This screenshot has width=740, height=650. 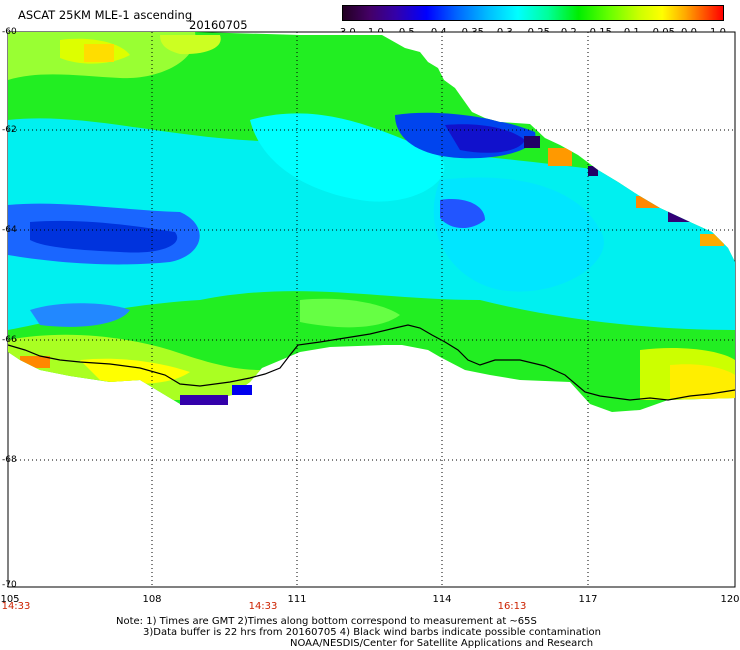 What do you see at coordinates (730, 599) in the screenshot?
I see `lon-label: 120` at bounding box center [730, 599].